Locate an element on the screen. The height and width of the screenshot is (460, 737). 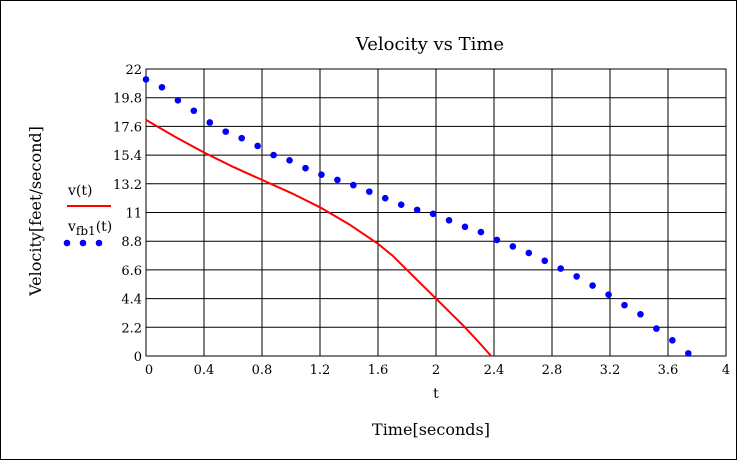
x-tick-label: 2 is located at coordinates (436, 370).